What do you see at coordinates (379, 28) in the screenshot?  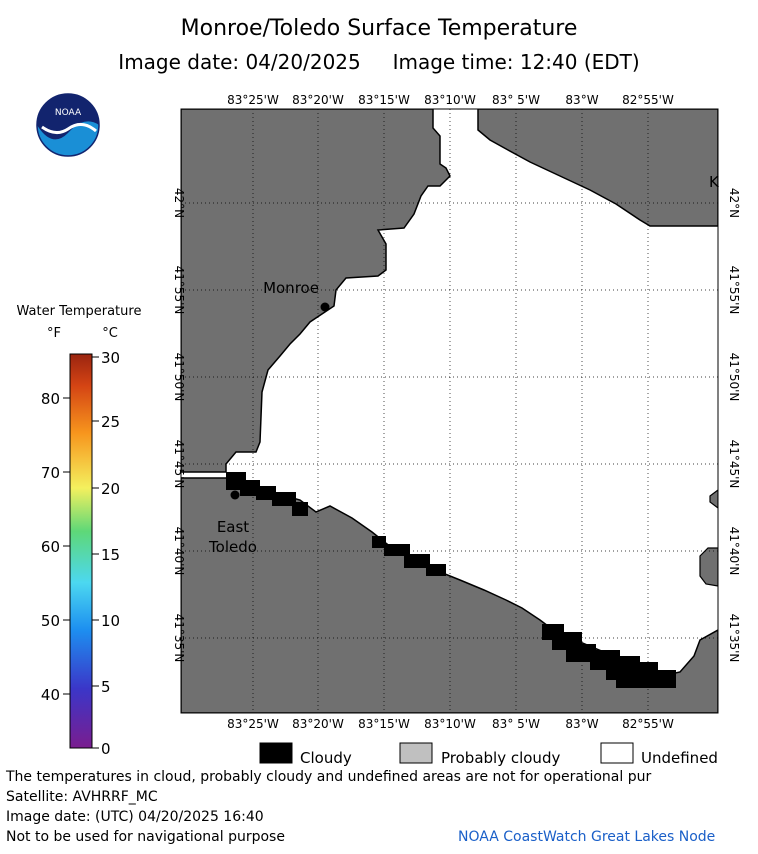 I see `page-title: Monroe/Toledo Surface Temperature` at bounding box center [379, 28].